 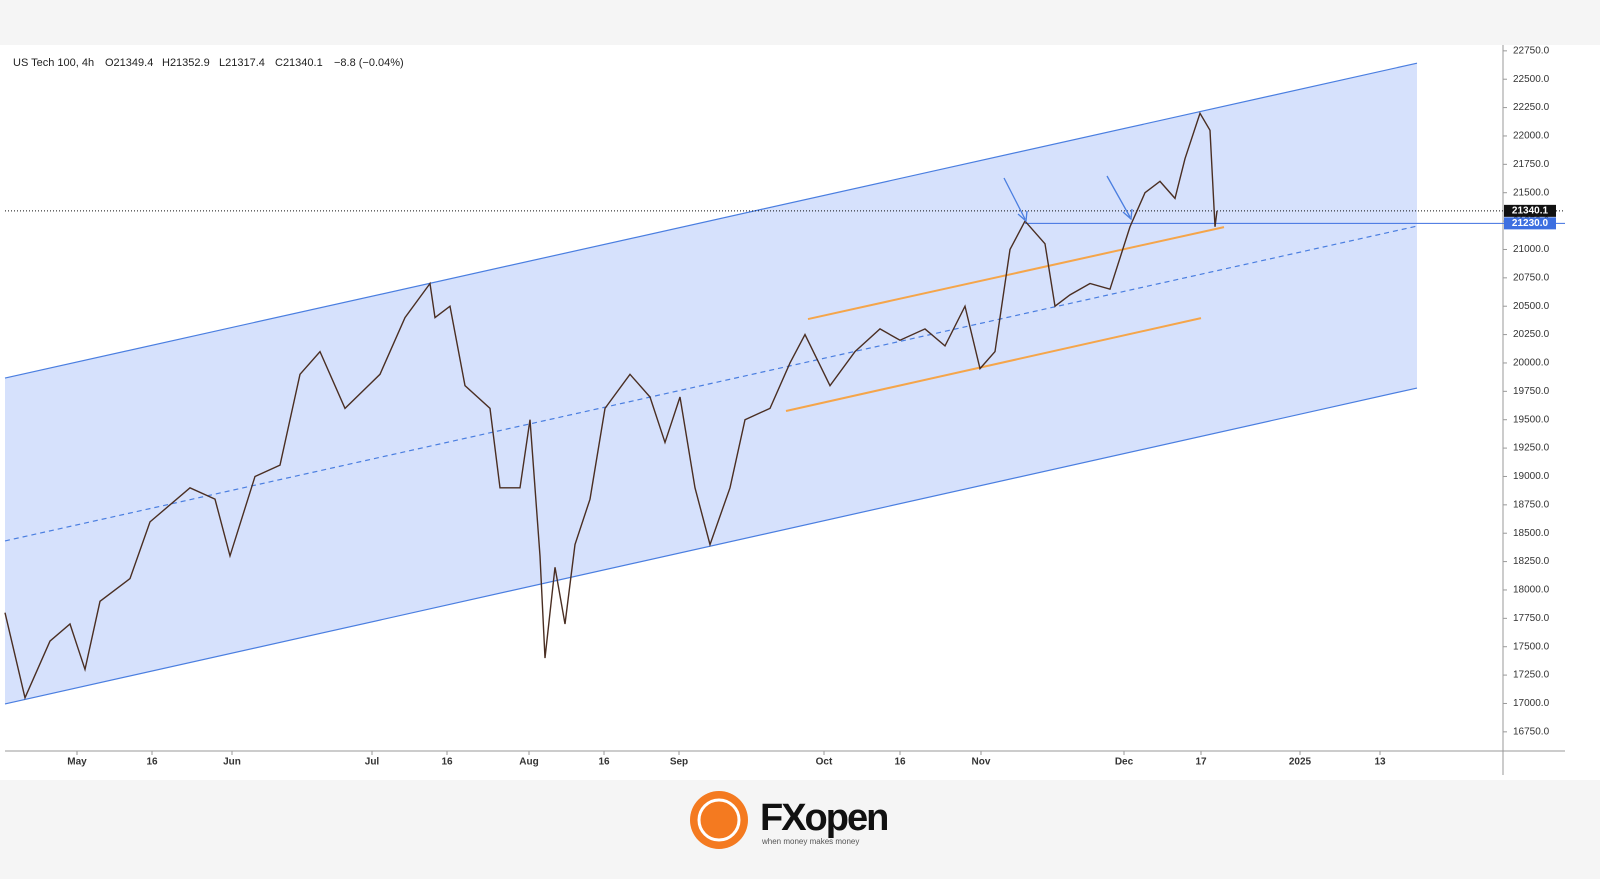 I want to click on ohlc-close: C21340.1, so click(x=299, y=63).